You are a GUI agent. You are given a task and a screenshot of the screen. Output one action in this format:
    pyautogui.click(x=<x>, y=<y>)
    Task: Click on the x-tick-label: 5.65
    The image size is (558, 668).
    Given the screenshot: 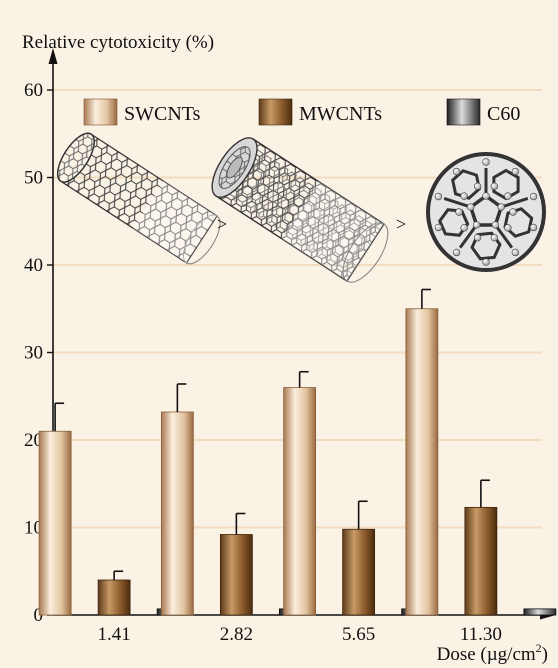 What is the action you would take?
    pyautogui.click(x=358, y=634)
    